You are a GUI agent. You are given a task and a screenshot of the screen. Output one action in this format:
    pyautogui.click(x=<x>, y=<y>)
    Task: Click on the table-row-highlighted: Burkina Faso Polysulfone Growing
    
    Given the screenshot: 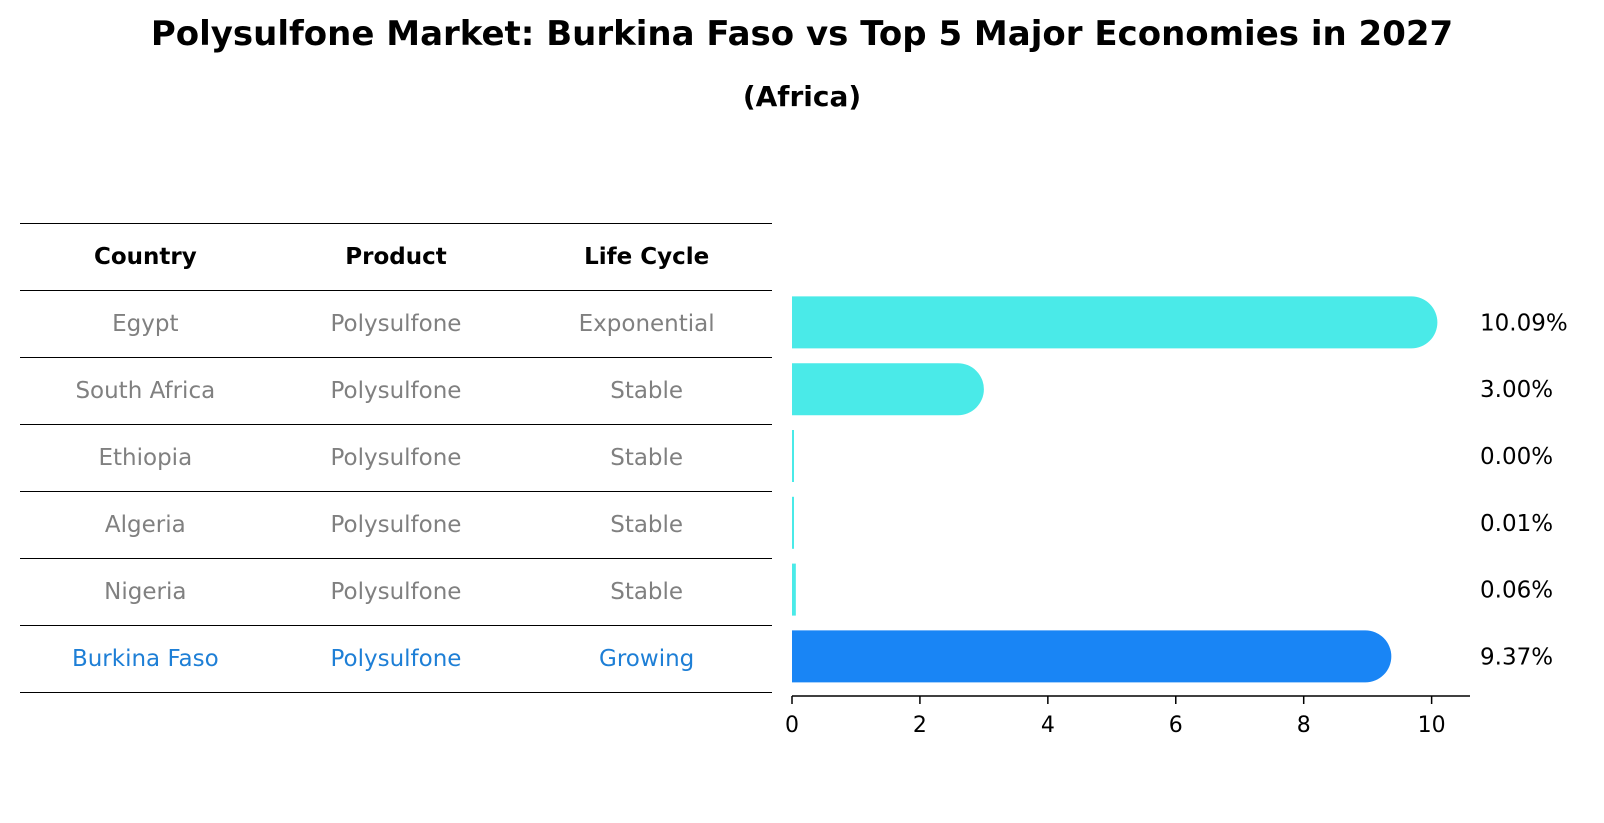 What is the action you would take?
    pyautogui.click(x=396, y=659)
    